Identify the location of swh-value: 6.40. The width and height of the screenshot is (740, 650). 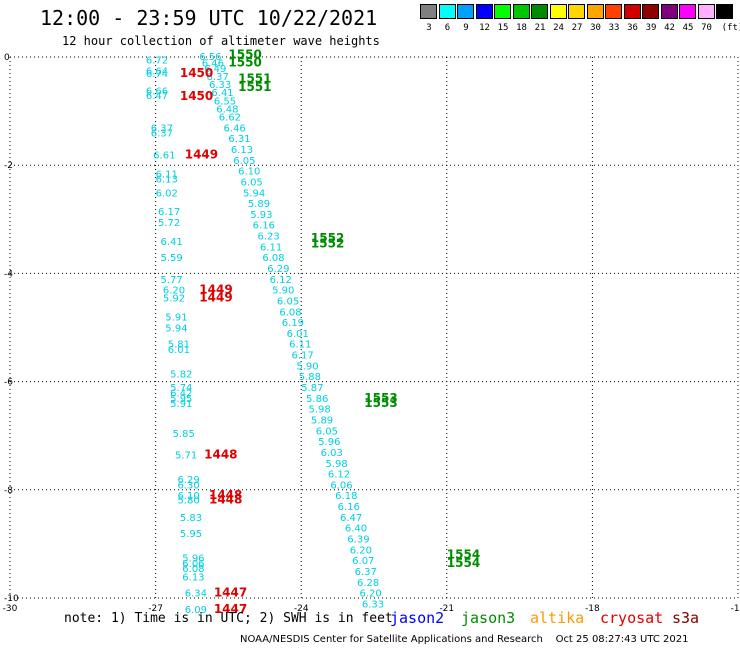
(356, 529).